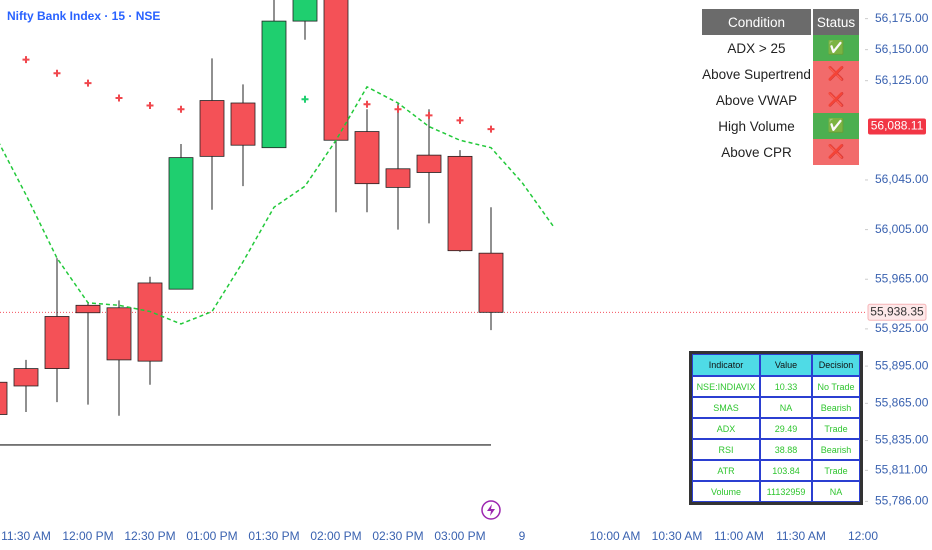  I want to click on table-cell: 10.33, so click(786, 386).